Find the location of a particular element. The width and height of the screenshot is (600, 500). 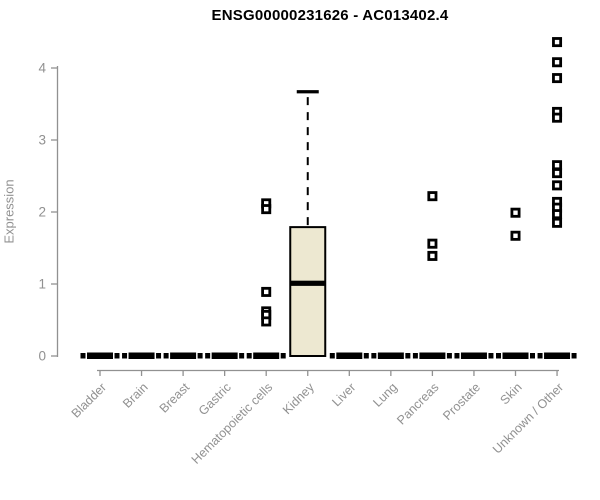

y-tick-label: 0 is located at coordinates (42, 356).